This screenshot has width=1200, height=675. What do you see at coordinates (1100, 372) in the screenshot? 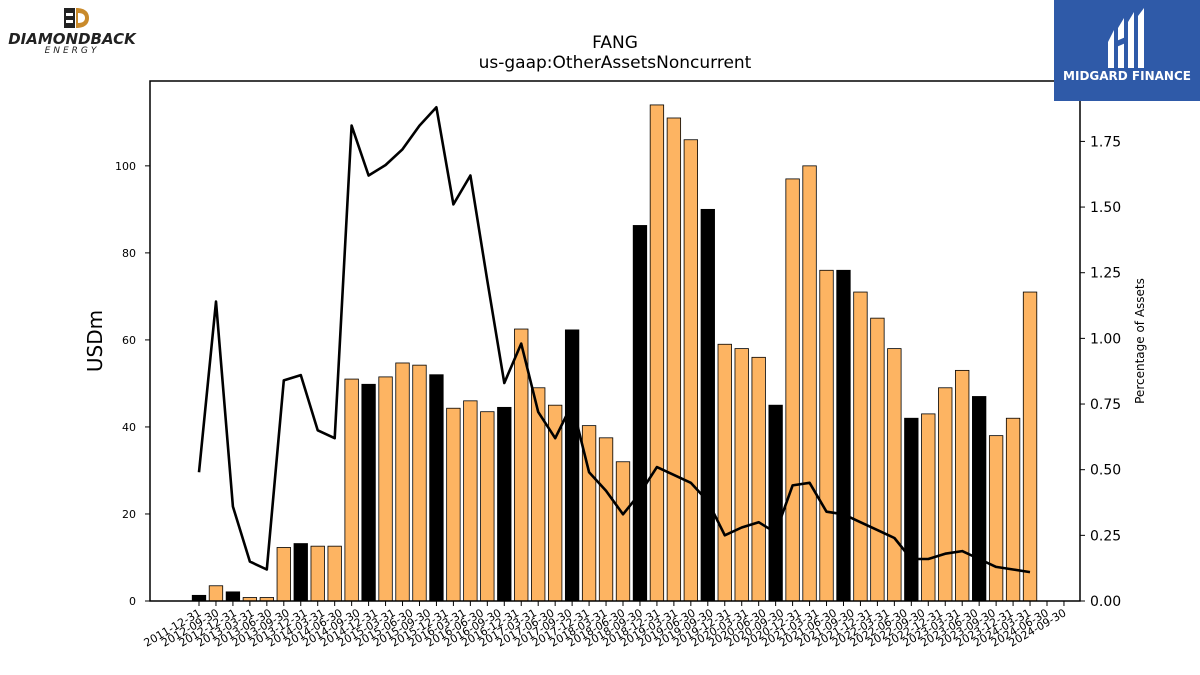
I see `y-axis-right: 0.00 0.25 0.50 0.75 1.00 1.25 1.50 1.75` at bounding box center [1100, 372].